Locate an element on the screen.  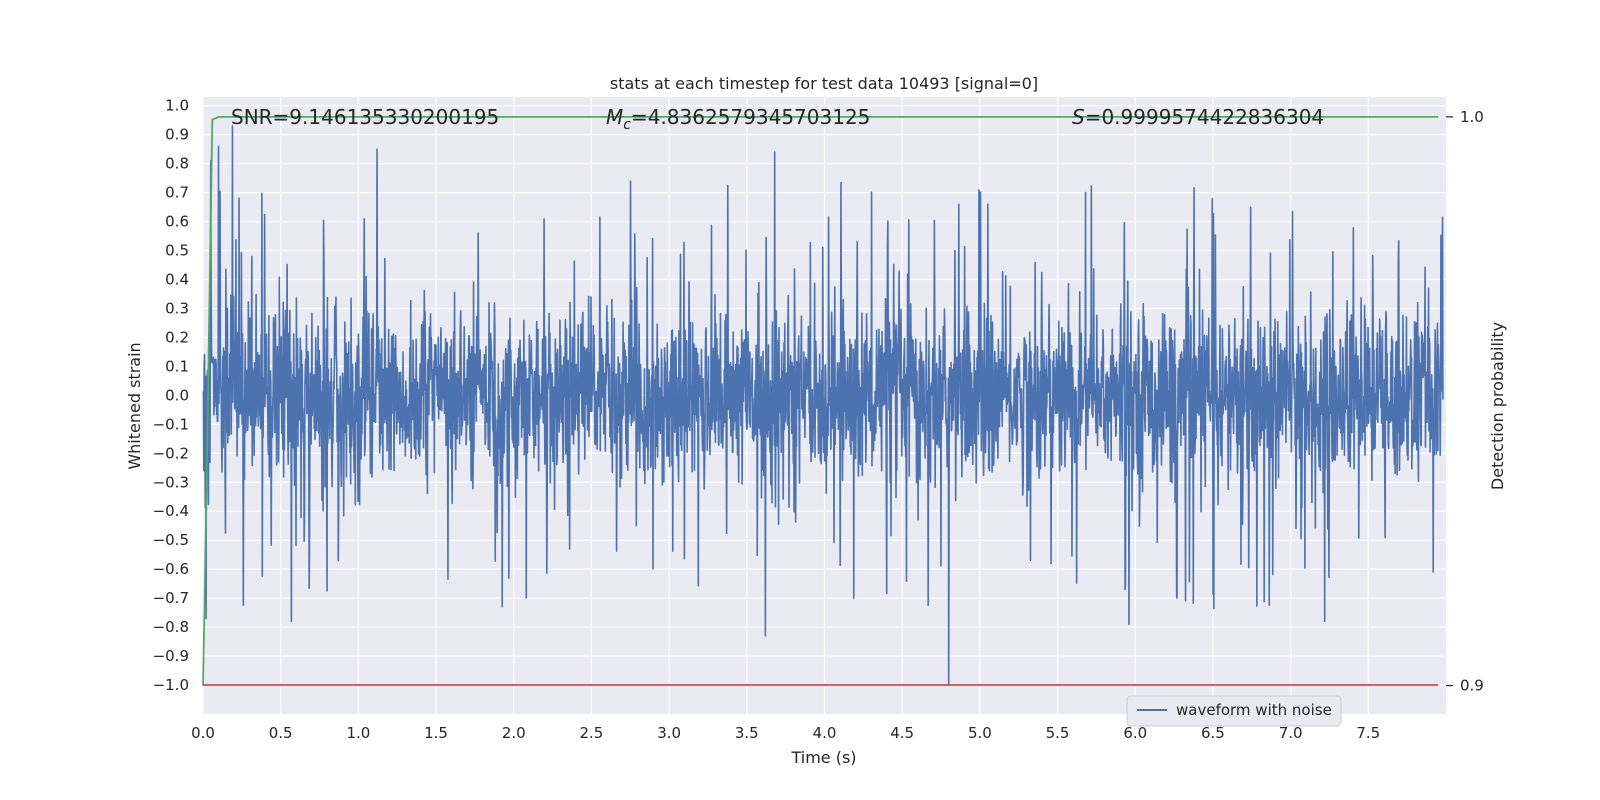
x-tick-label: 1.0 is located at coordinates (358, 733).